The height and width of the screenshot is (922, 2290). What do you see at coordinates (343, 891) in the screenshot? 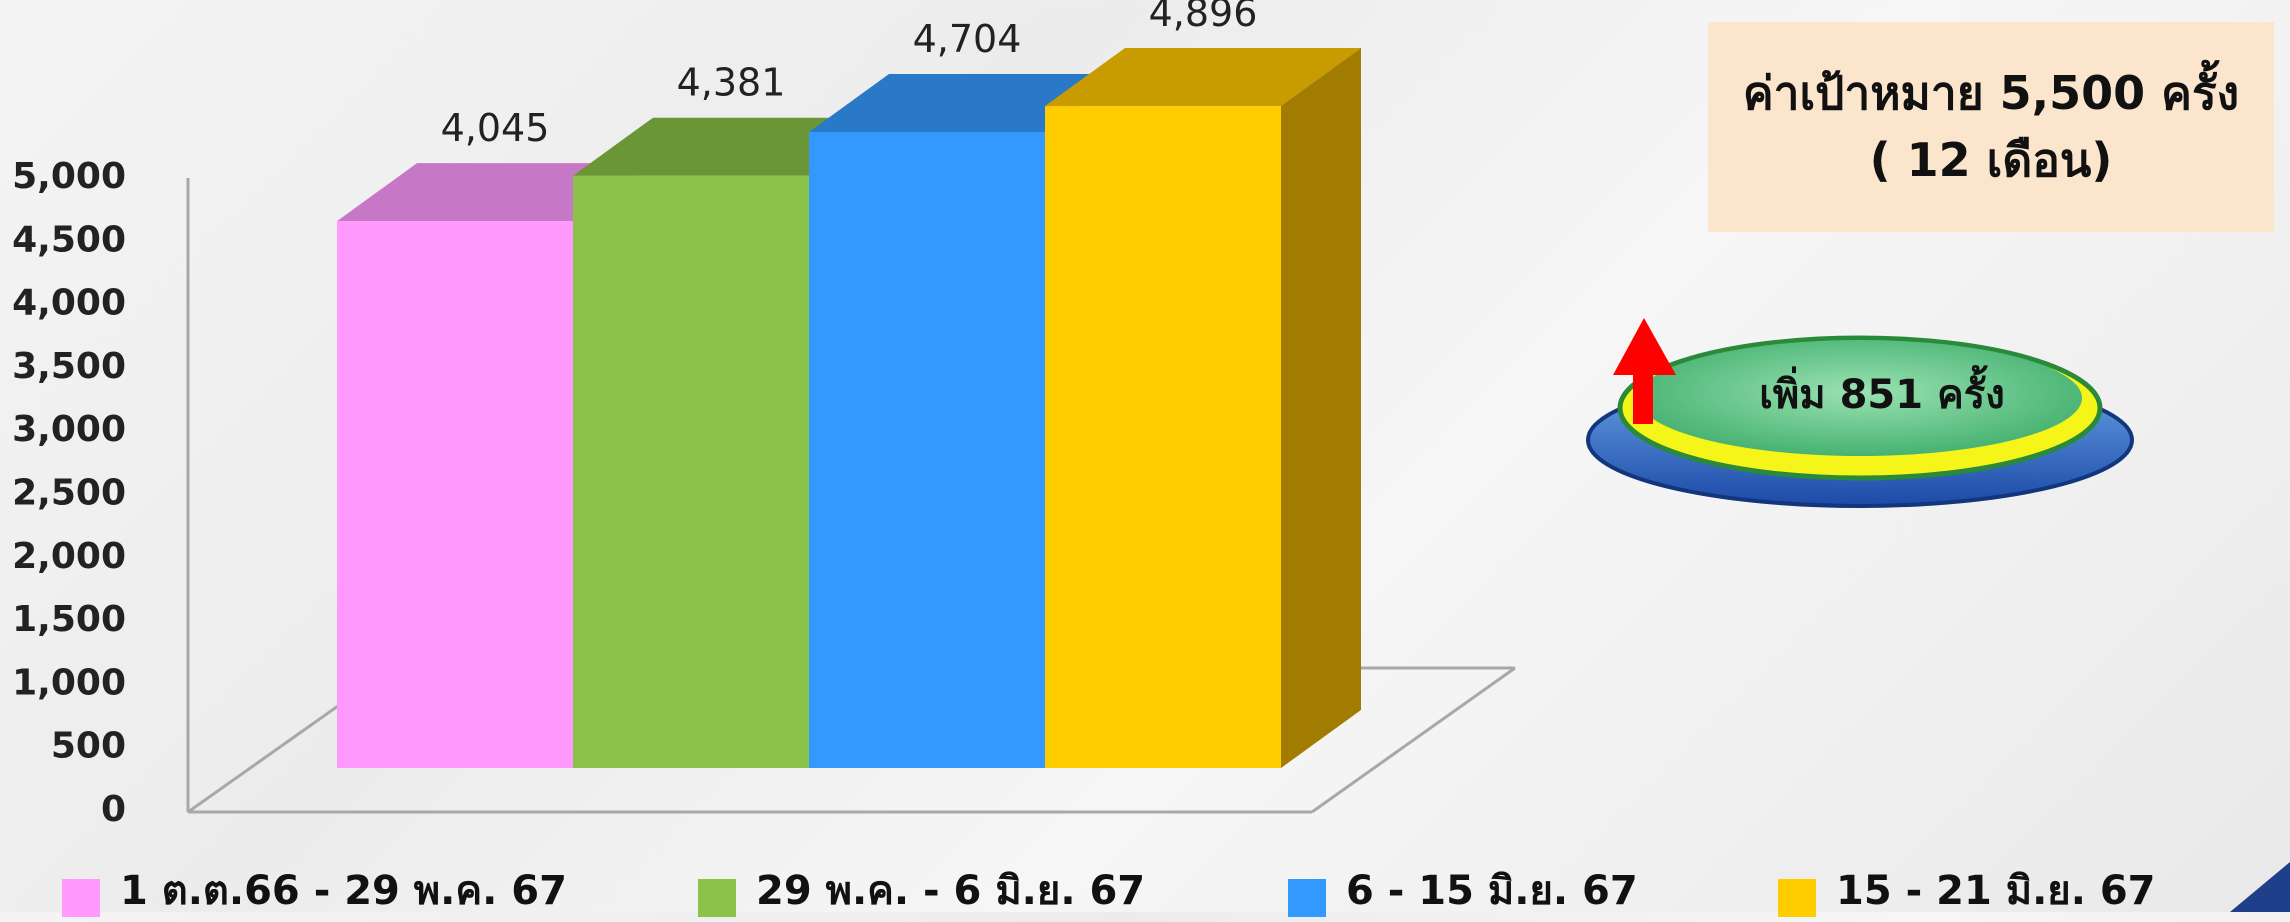
I see `legend-label: 1 ต.ต.66 - 29 พ.ค. 67` at bounding box center [343, 891].